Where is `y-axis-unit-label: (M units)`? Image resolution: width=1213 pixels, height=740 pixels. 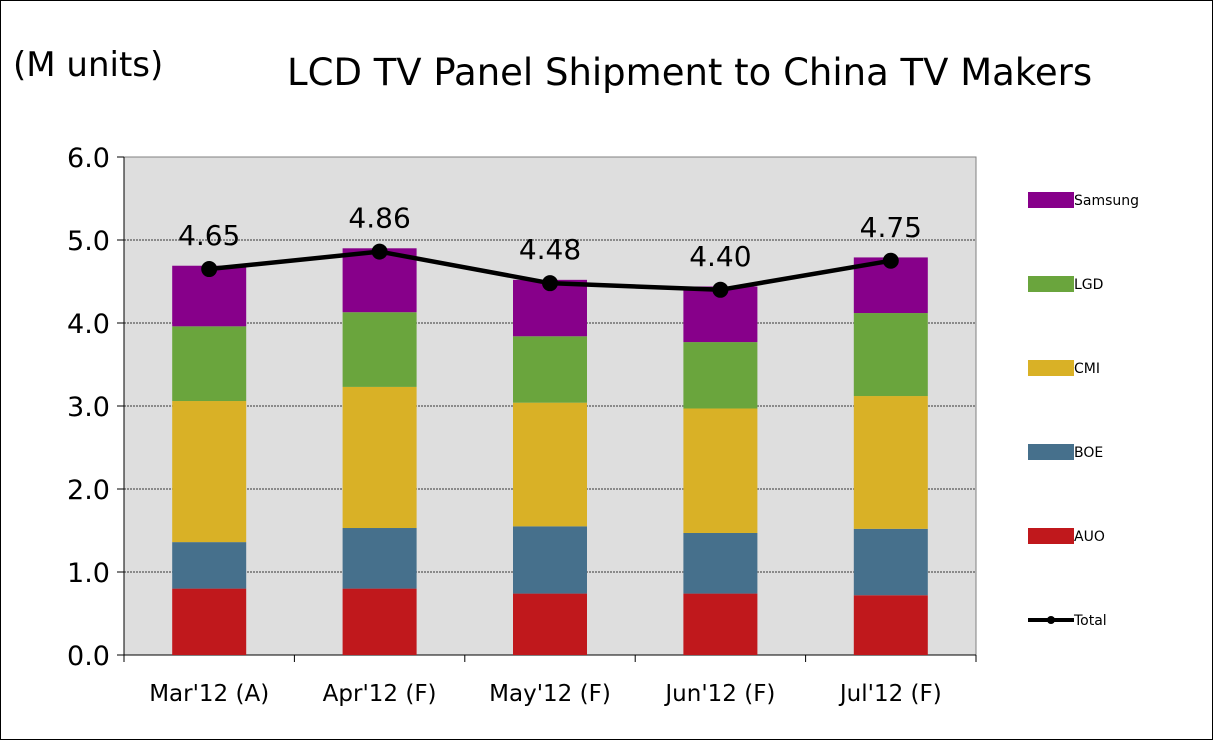 y-axis-unit-label: (M units) is located at coordinates (88, 65).